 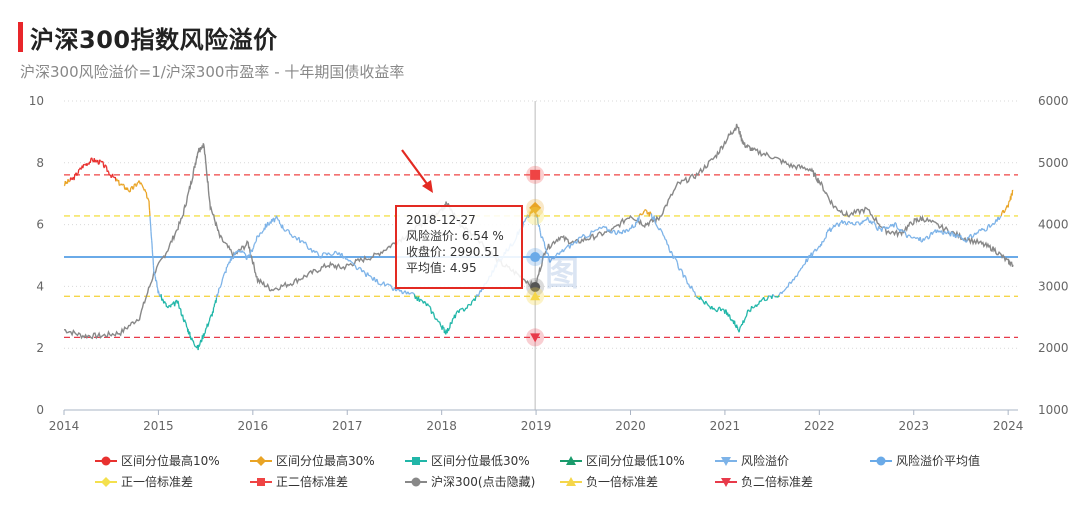 I want to click on legend-item: 区间分位最低10%, so click(x=622, y=460).